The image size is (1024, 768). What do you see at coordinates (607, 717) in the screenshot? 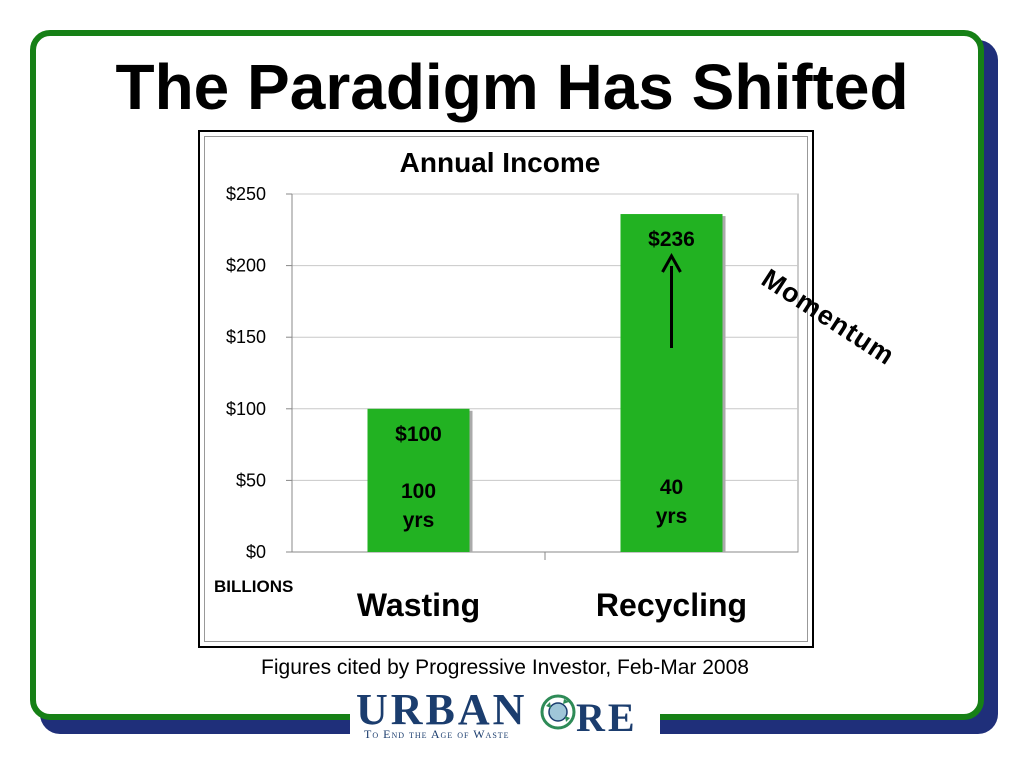
I see `logo-word-re: RE` at bounding box center [607, 717].